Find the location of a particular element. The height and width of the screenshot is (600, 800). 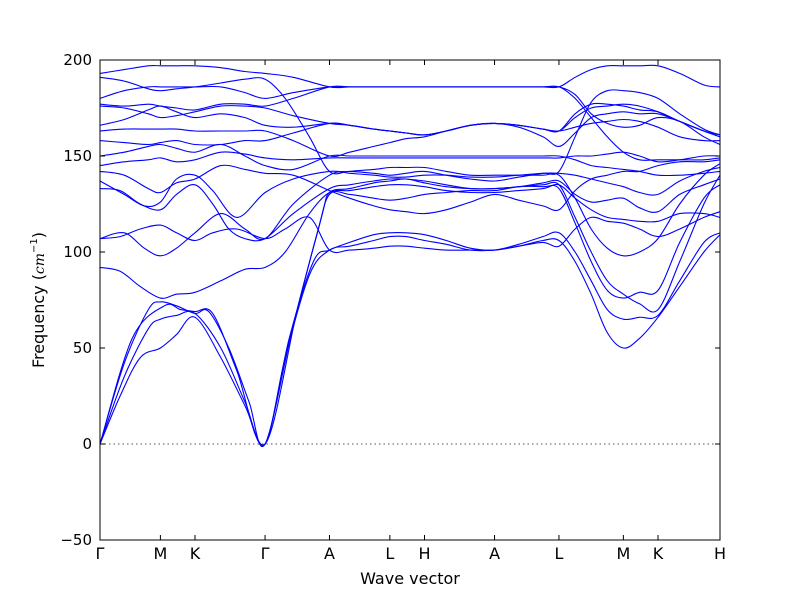

y-axis-label: Frequency (cm−1) is located at coordinates (38, 300).